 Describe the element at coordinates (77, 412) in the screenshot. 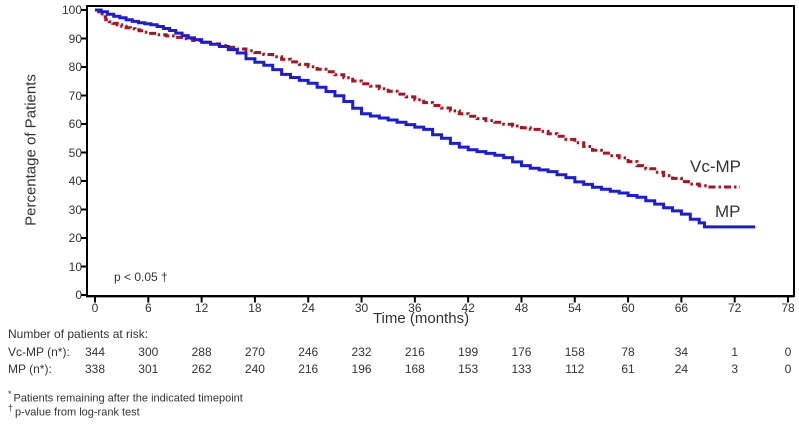

I see `footnote-dagger-text: p-value from log-rank test` at that location.